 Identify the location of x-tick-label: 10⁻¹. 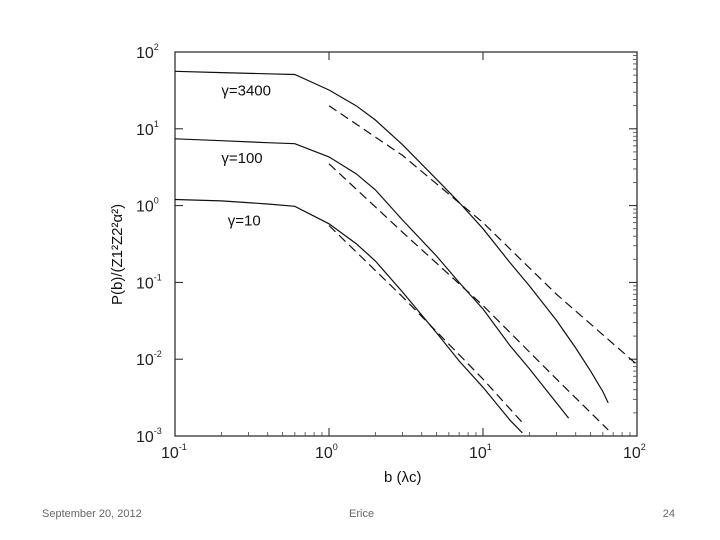
(174, 452).